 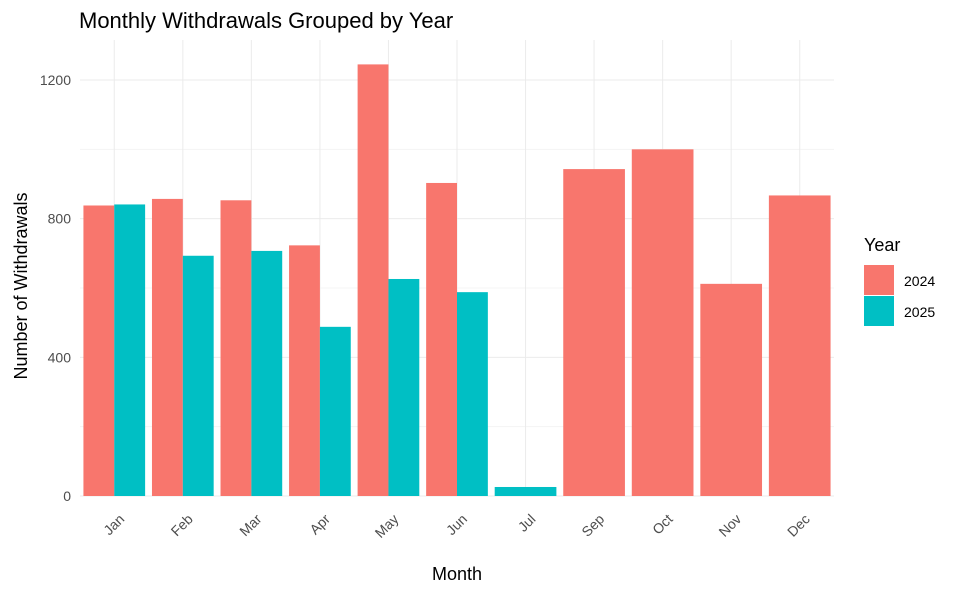 I want to click on legend-key-2025, so click(x=879, y=311).